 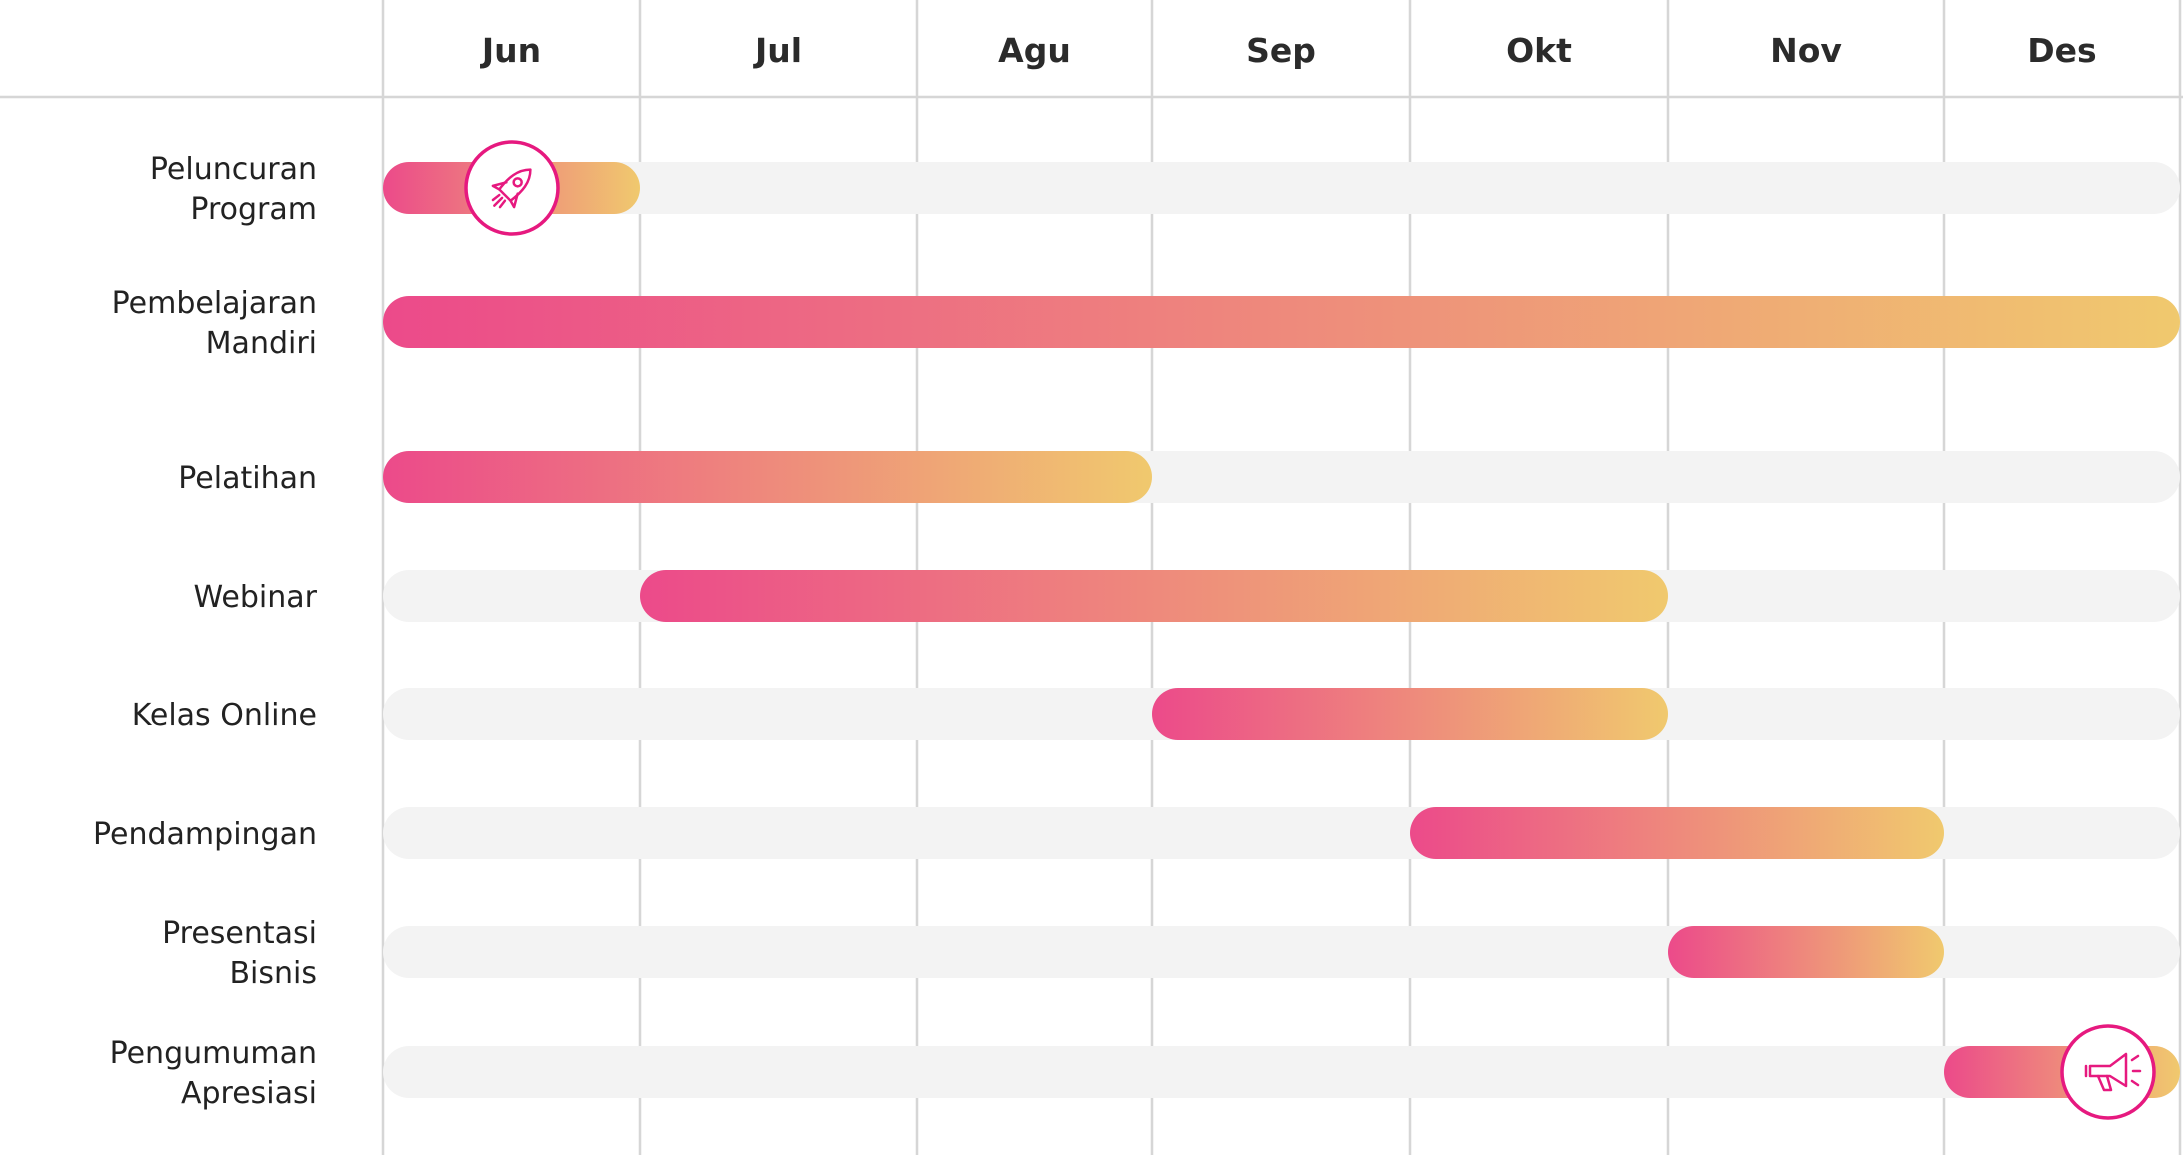 I want to click on month-label: Agu, so click(x=1034, y=50).